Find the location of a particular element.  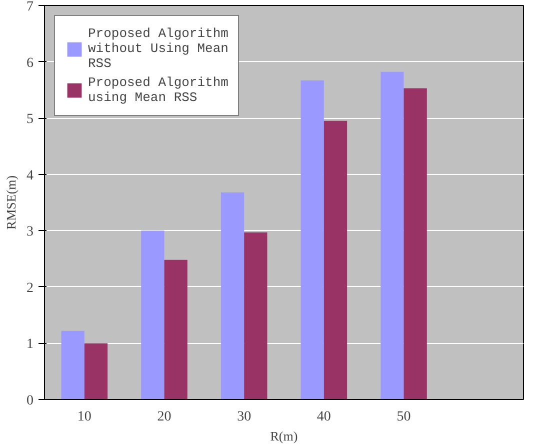

legend-label: Proposed Algorithm without Using Mean RSS is located at coordinates (158, 48).